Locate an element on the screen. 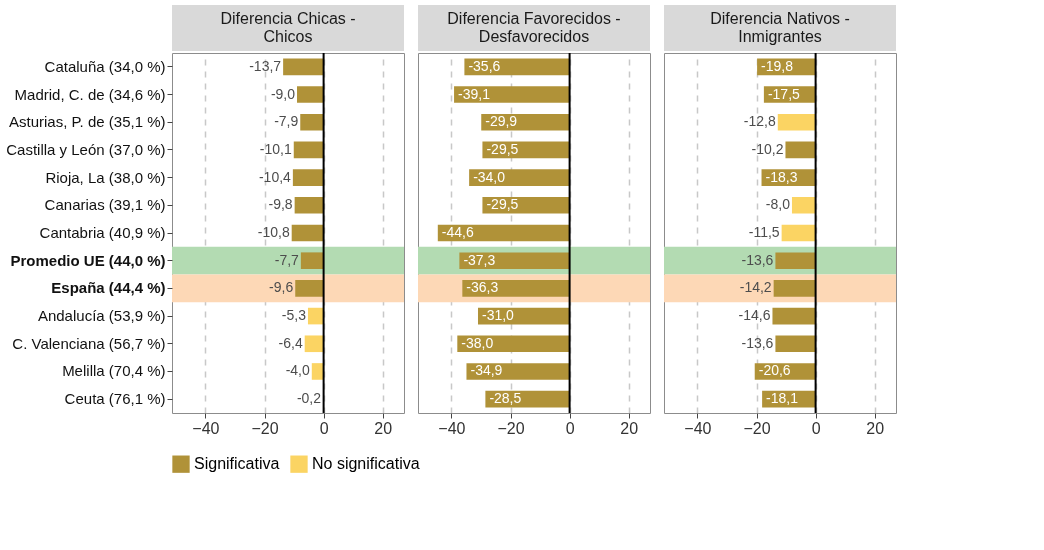 This screenshot has height=550, width=1044. data-label: -10,1 is located at coordinates (275, 148).